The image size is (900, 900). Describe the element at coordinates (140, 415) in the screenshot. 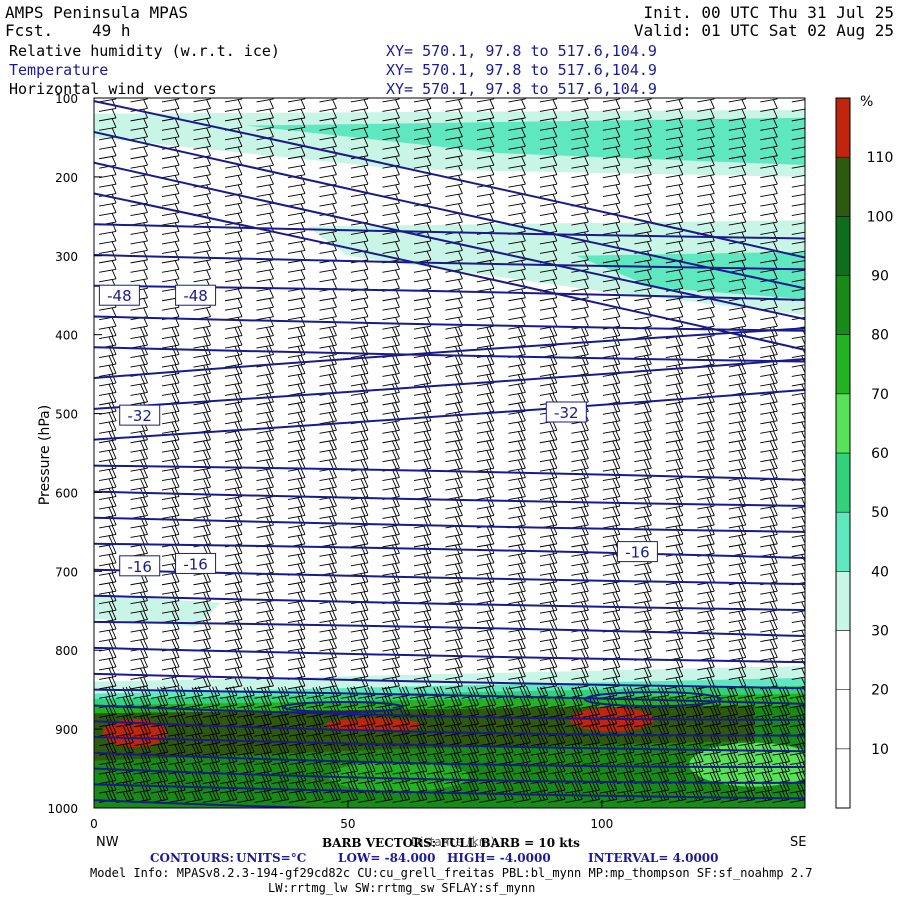

I see `contour-label-box` at that location.